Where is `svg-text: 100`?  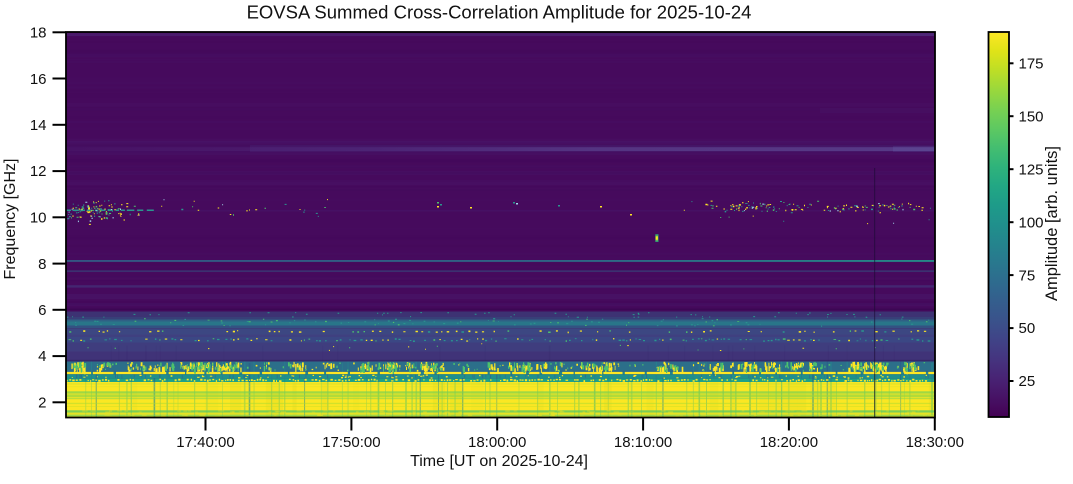 svg-text: 100 is located at coordinates (1031, 222).